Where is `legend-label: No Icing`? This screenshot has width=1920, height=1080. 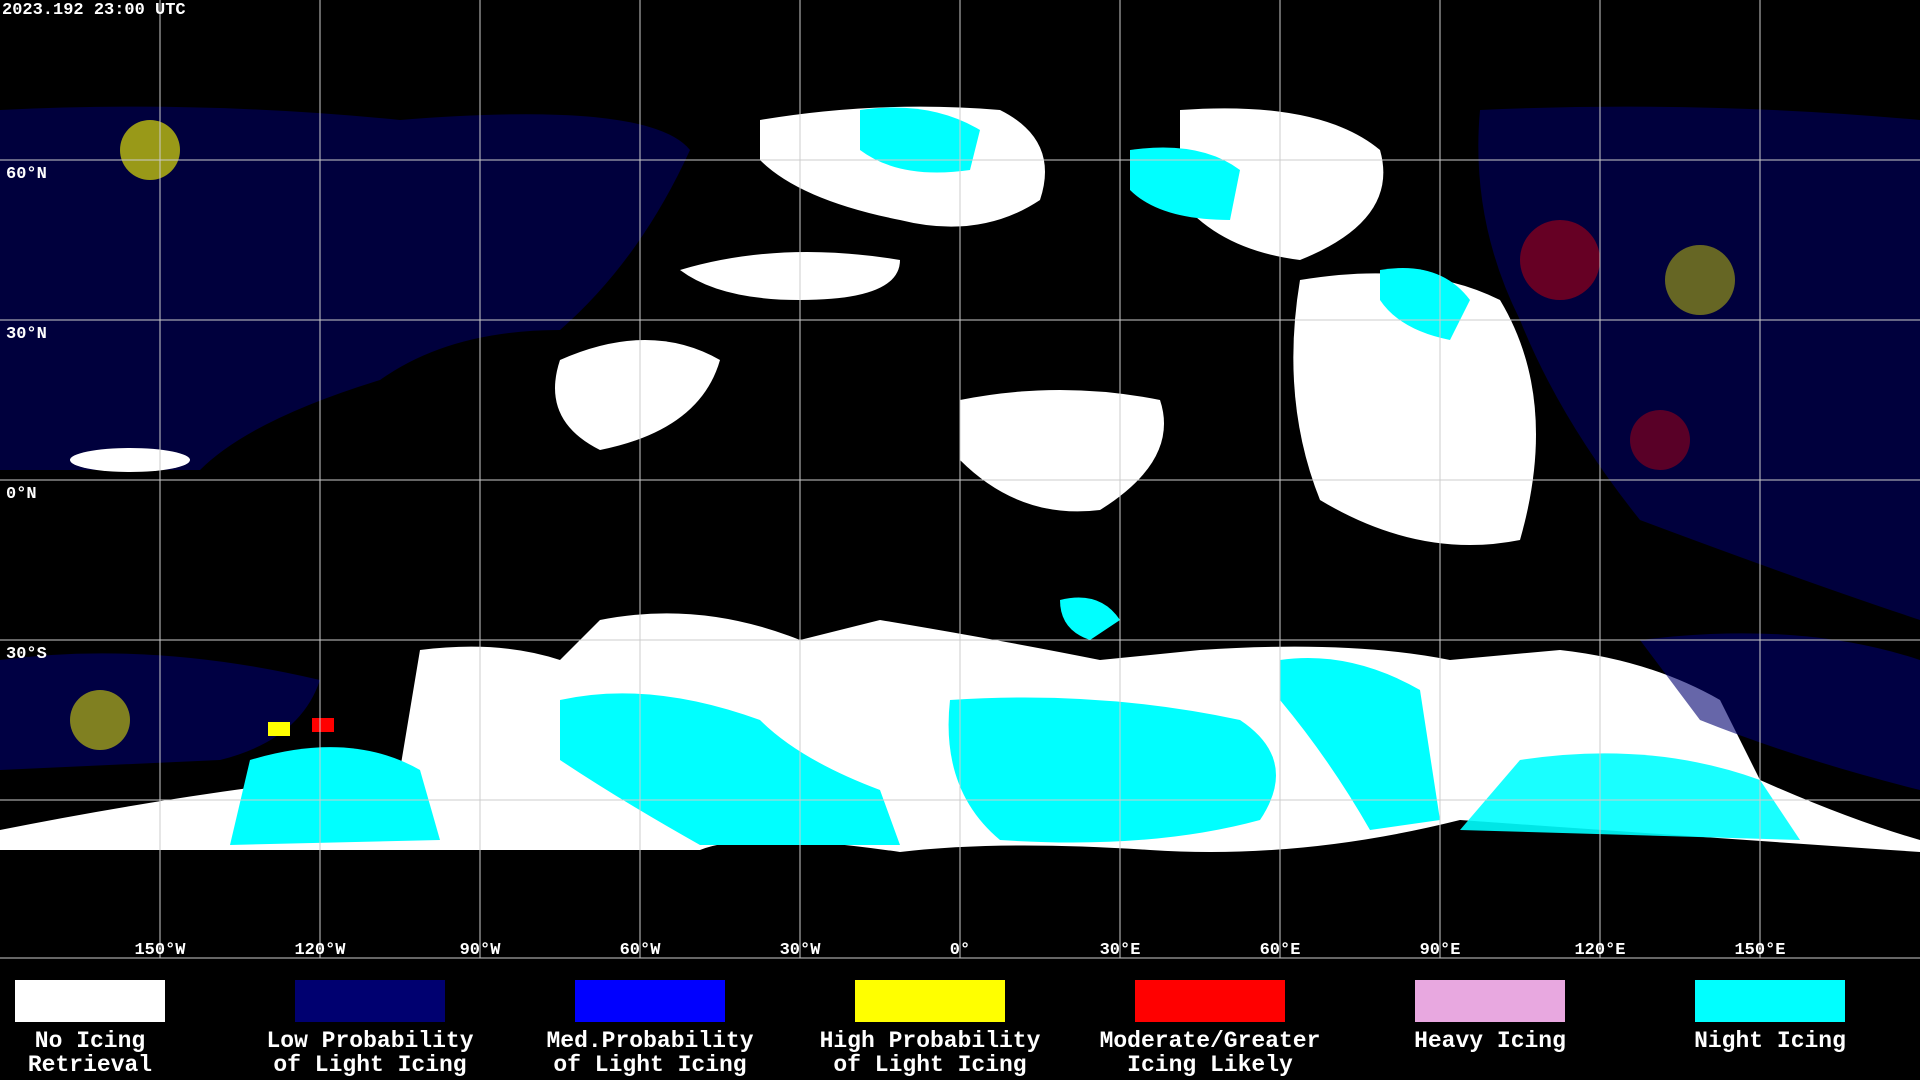 legend-label: No Icing is located at coordinates (90, 1041).